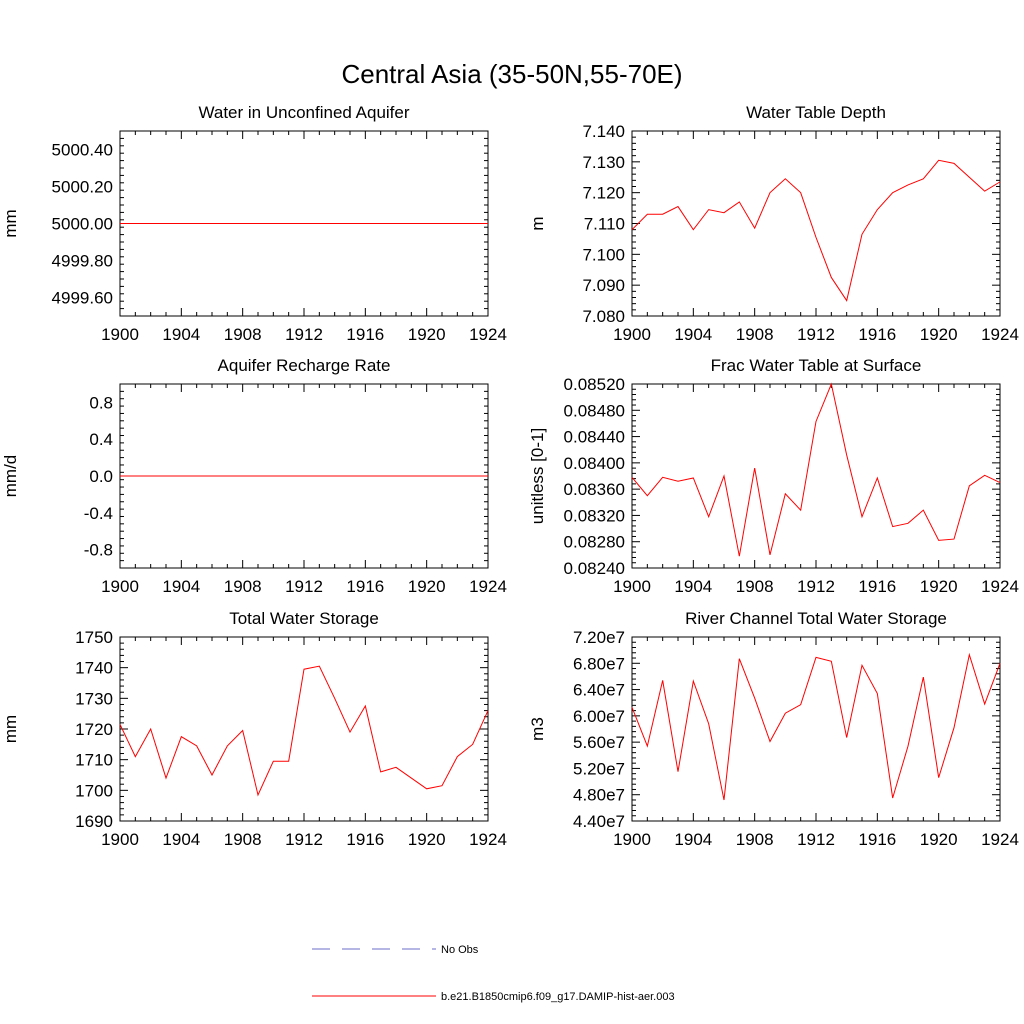  What do you see at coordinates (98, 550) in the screenshot?
I see `y-tick-label: -0.8` at bounding box center [98, 550].